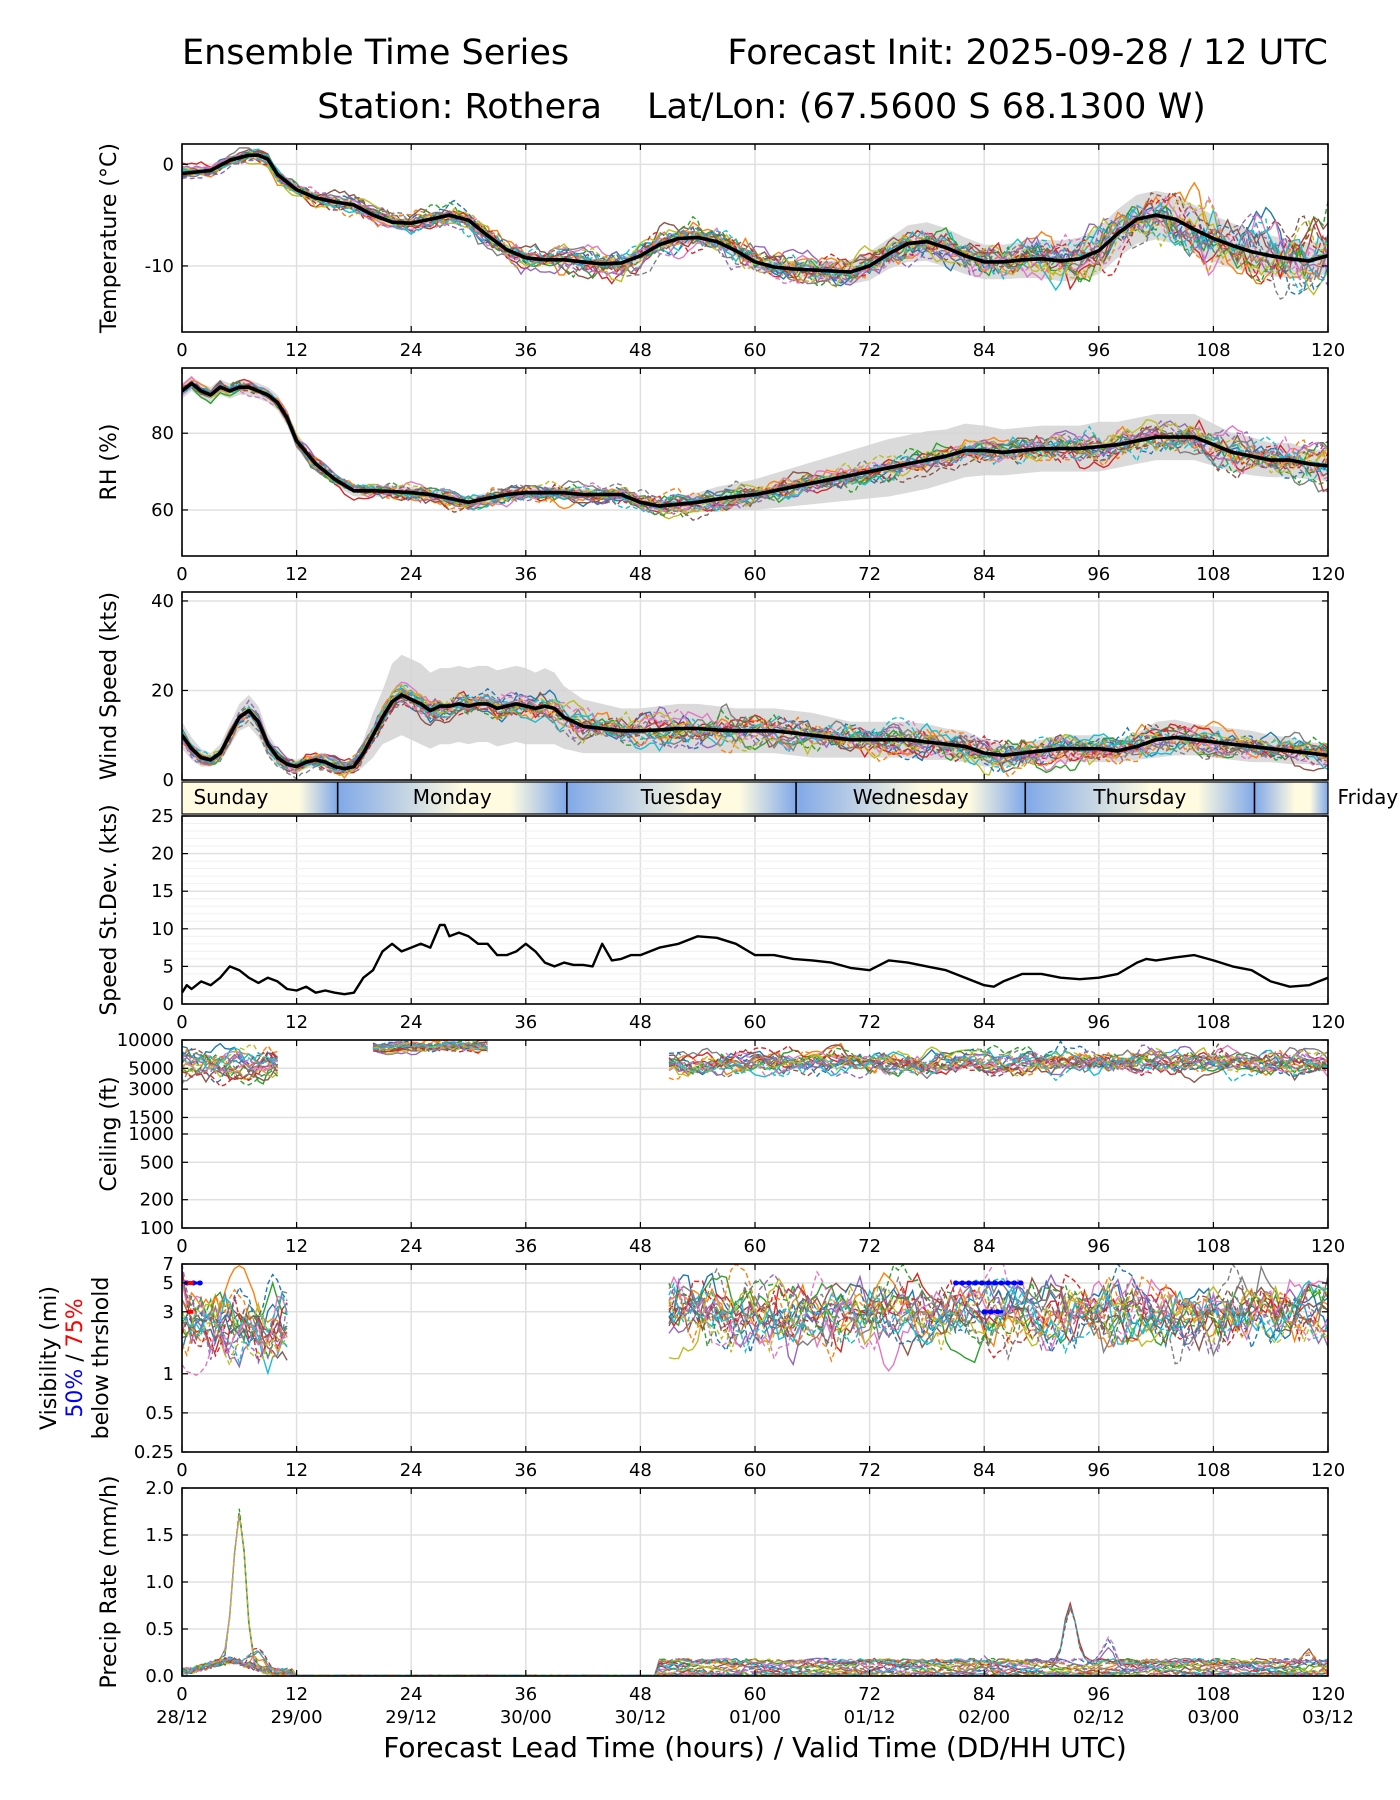 This screenshot has height=1800, width=1400. Describe the element at coordinates (168, 966) in the screenshot. I see `y-tick-label: 5` at that location.